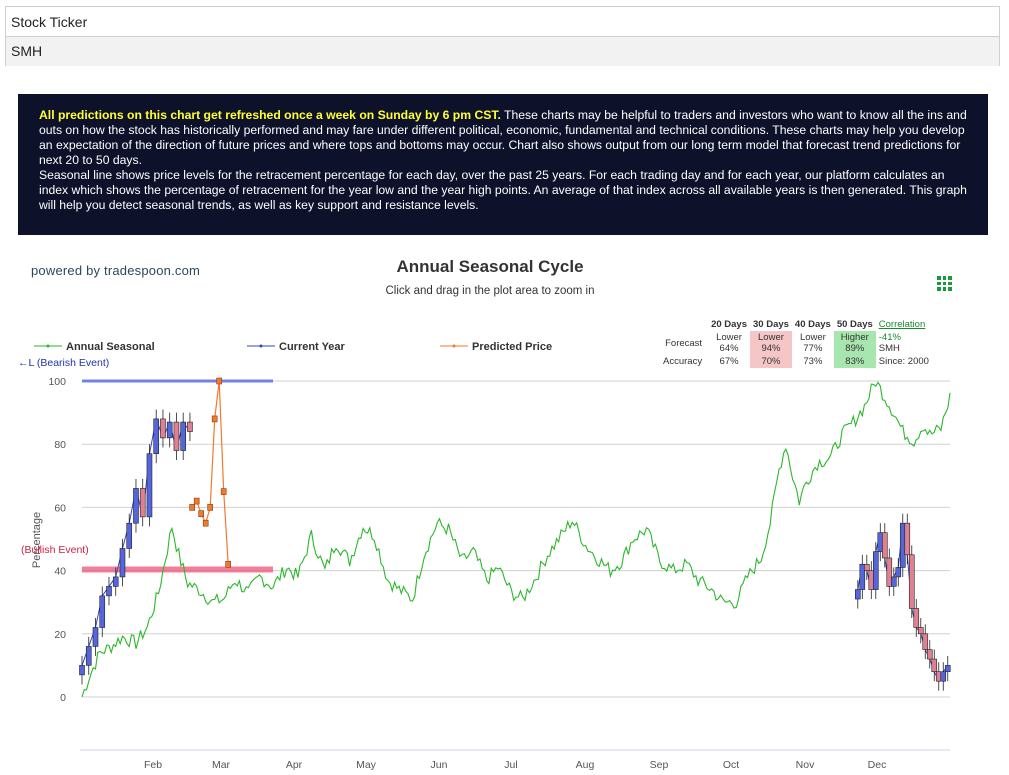 This screenshot has height=775, width=1009. I want to click on y-tick-60: 60, so click(60, 508).